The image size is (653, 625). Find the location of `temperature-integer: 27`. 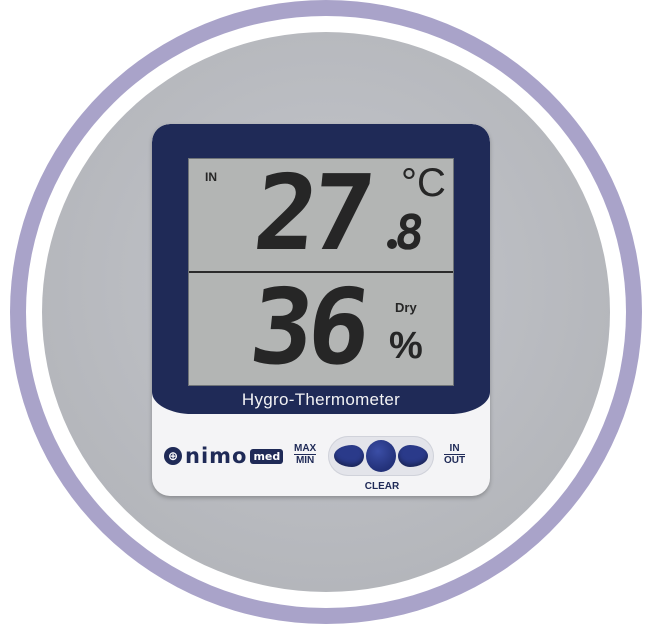

temperature-integer: 27 is located at coordinates (311, 213).